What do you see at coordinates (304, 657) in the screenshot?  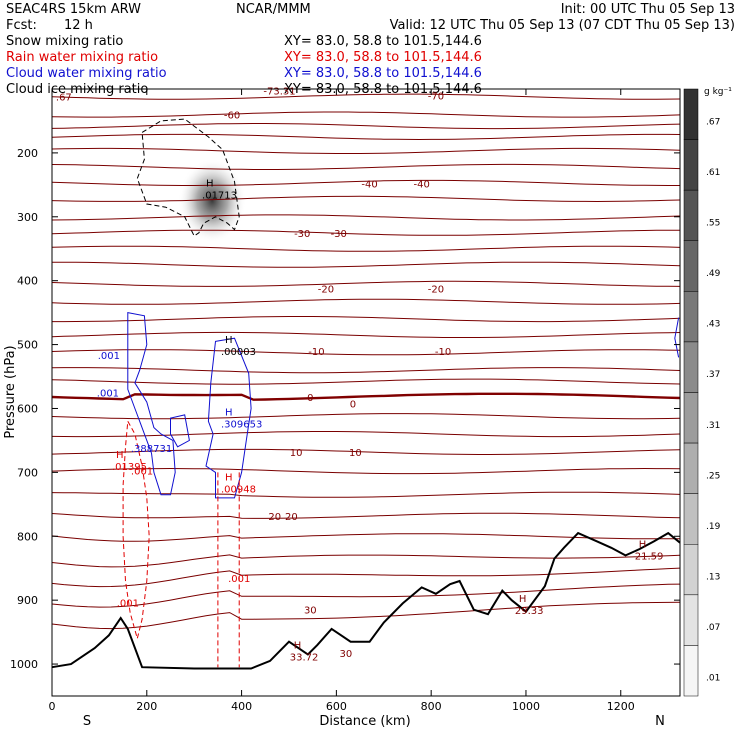 I see `maximum-value-5: 33.72` at bounding box center [304, 657].